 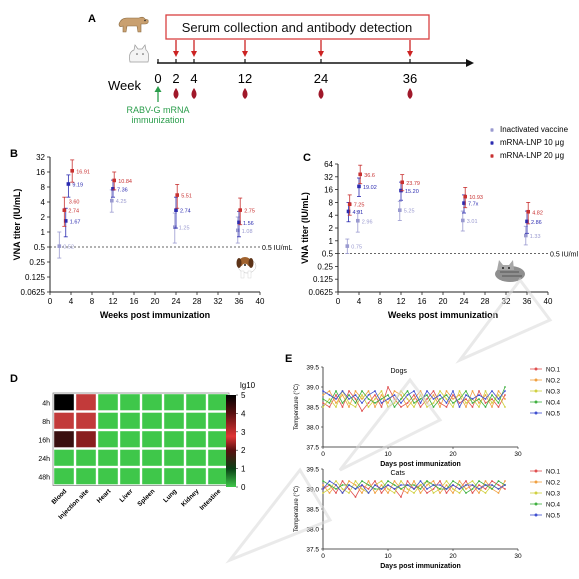 I want to click on x-axis-title: Days post immunization, so click(x=420, y=566).